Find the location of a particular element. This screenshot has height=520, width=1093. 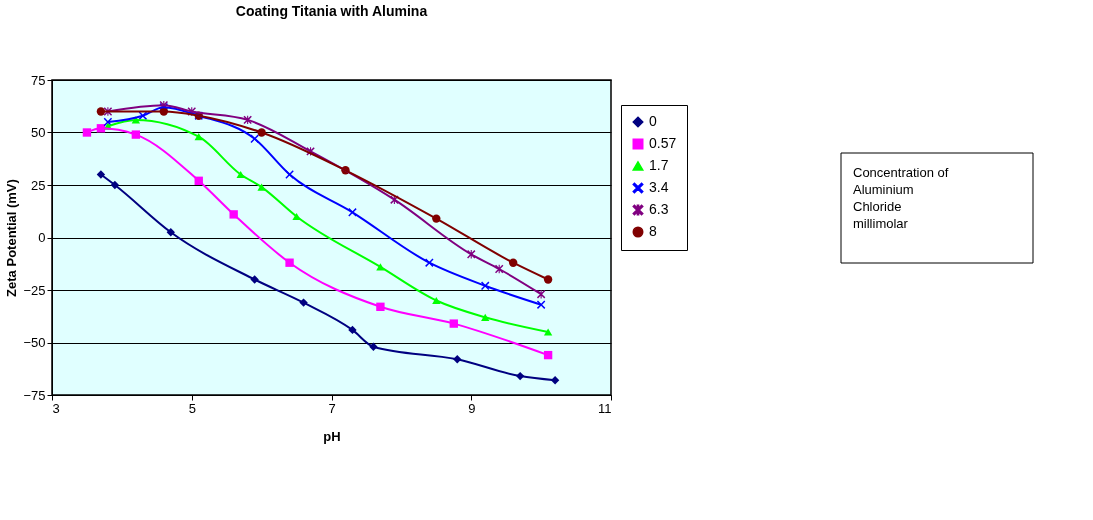

y-tick-label: 50 is located at coordinates (38, 132).